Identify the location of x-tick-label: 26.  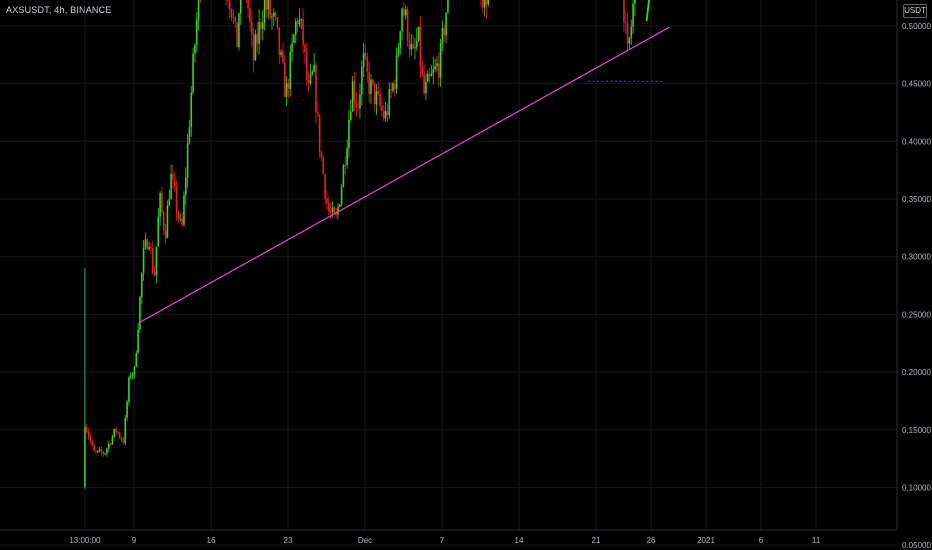
(651, 540).